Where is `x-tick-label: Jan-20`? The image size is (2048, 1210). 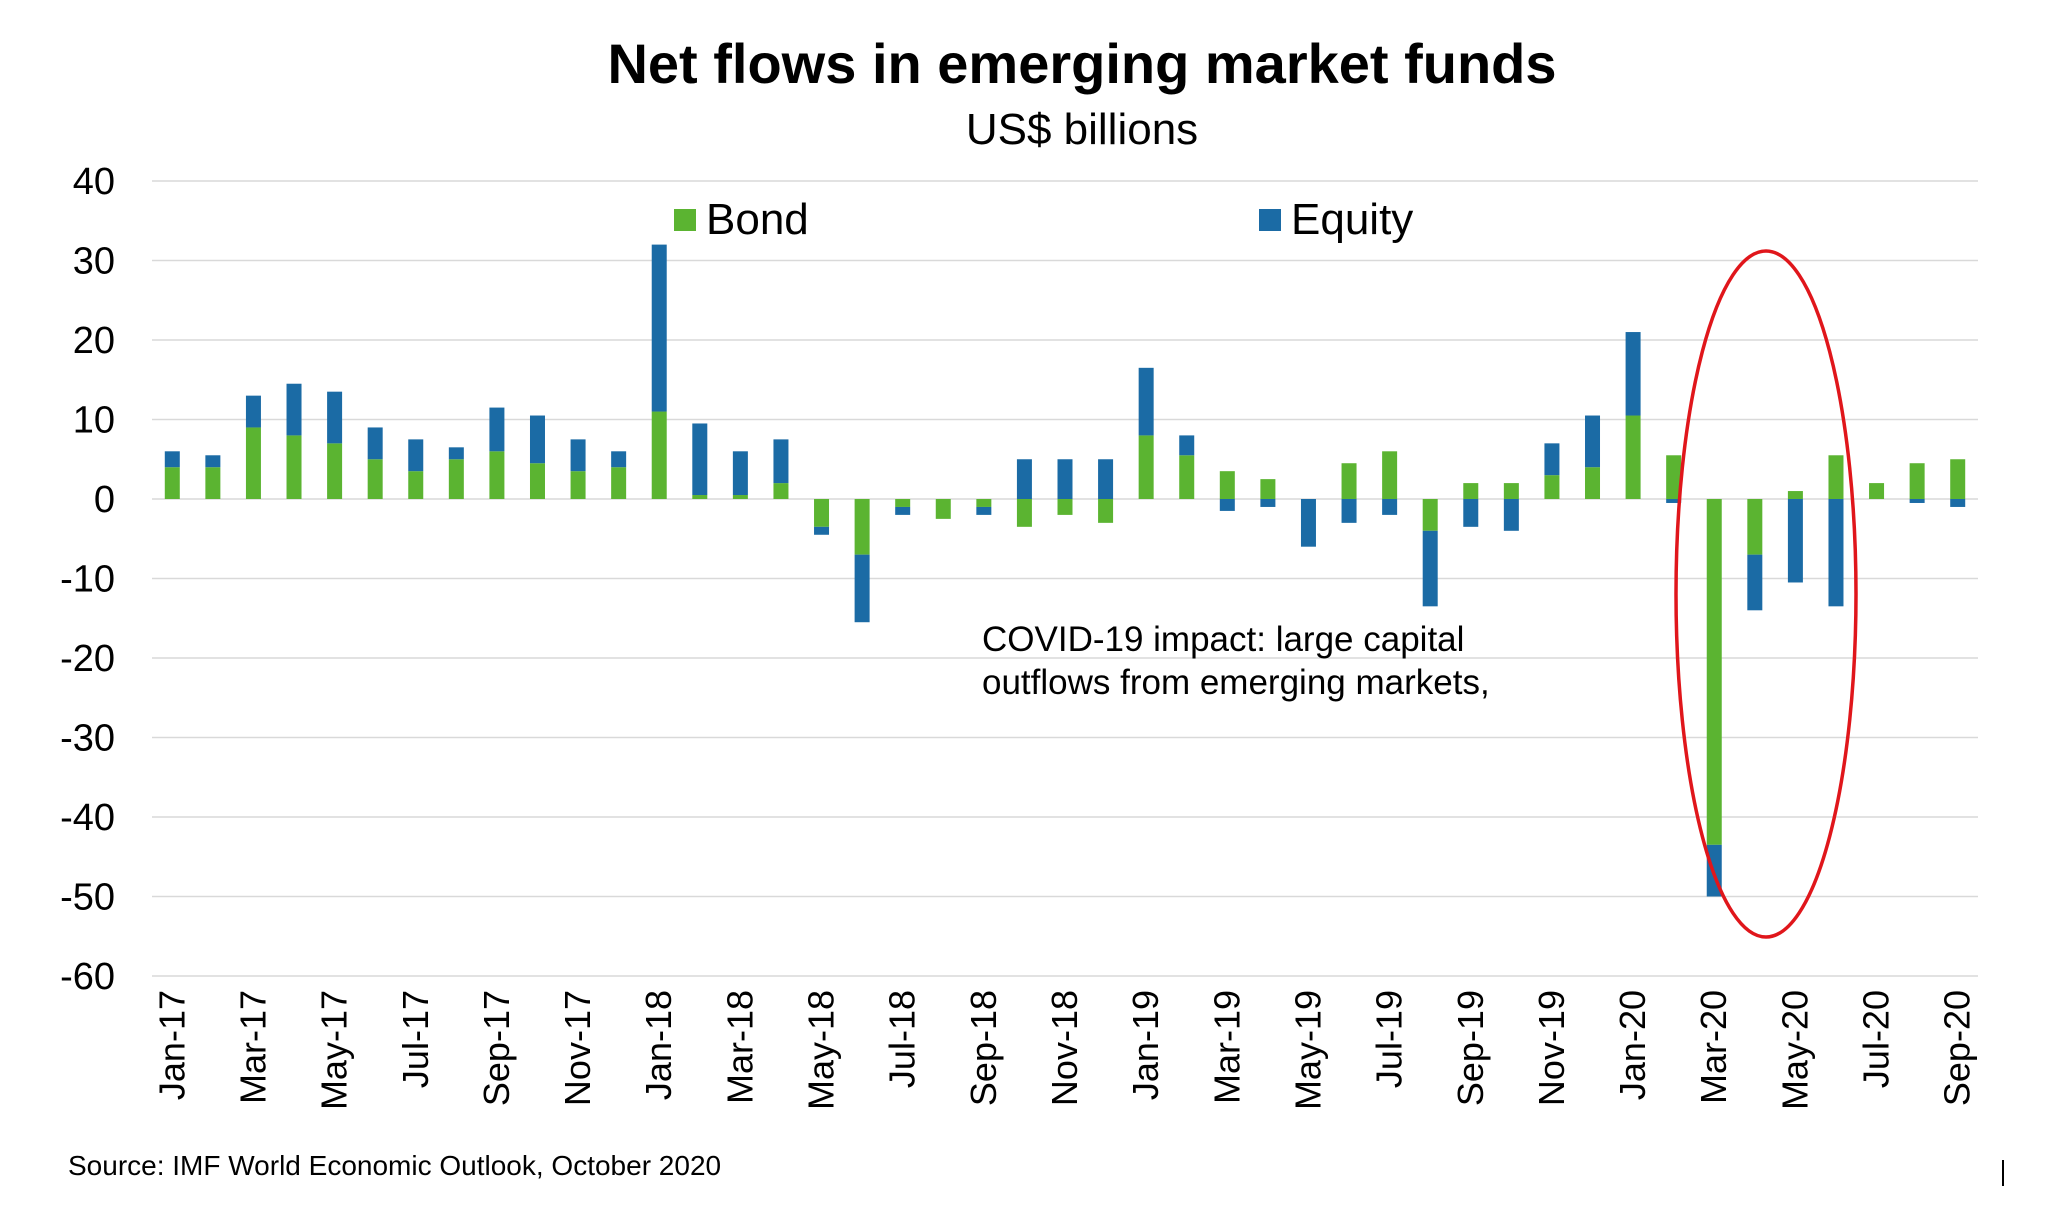
x-tick-label: Jan-20 is located at coordinates (1632, 1045).